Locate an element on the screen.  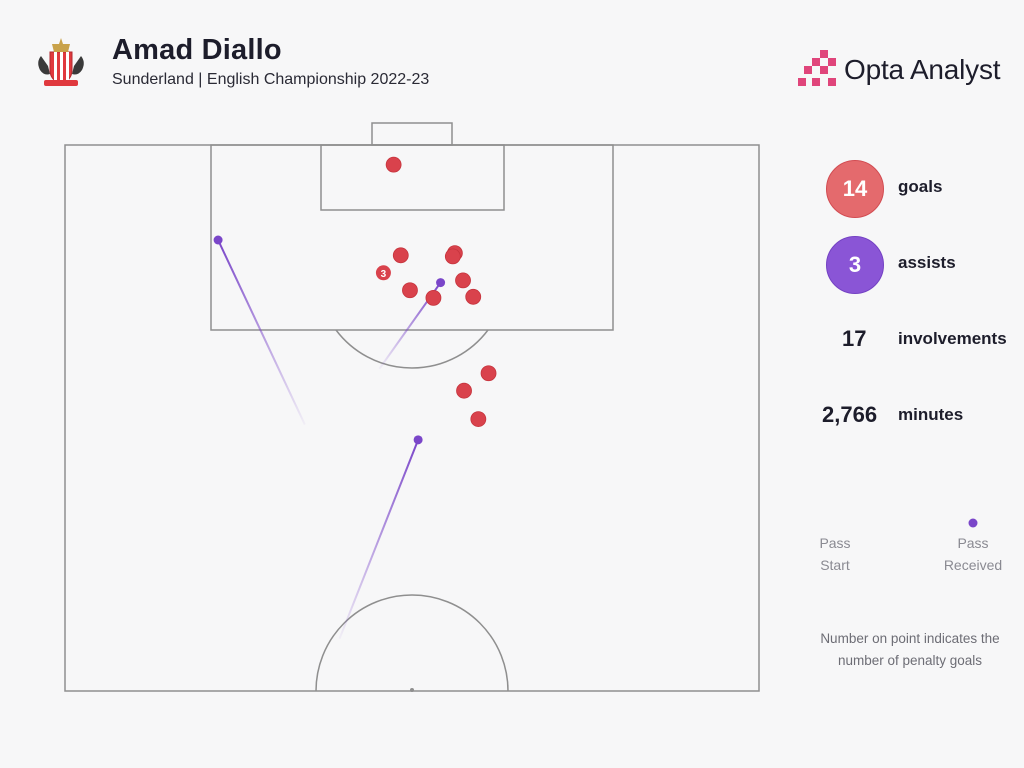
sunderland-crest-icon is located at coordinates (61, 63).